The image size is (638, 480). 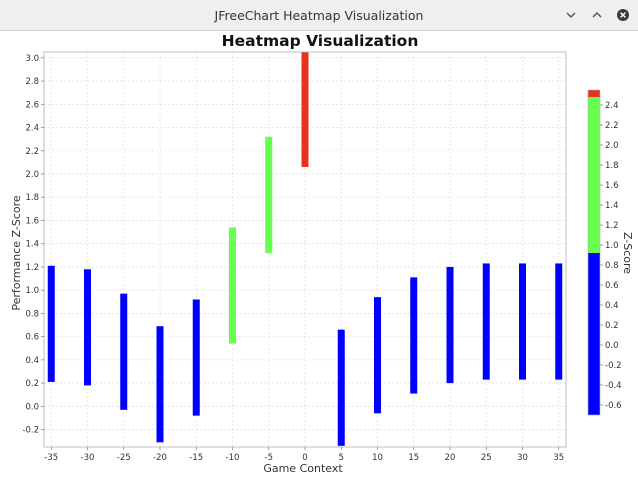 What do you see at coordinates (233, 458) in the screenshot?
I see `x-tick-label: -10` at bounding box center [233, 458].